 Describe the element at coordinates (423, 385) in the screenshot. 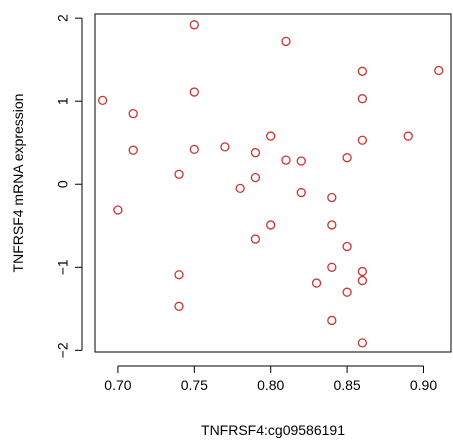

I see `x-tick-label: 0.90` at that location.